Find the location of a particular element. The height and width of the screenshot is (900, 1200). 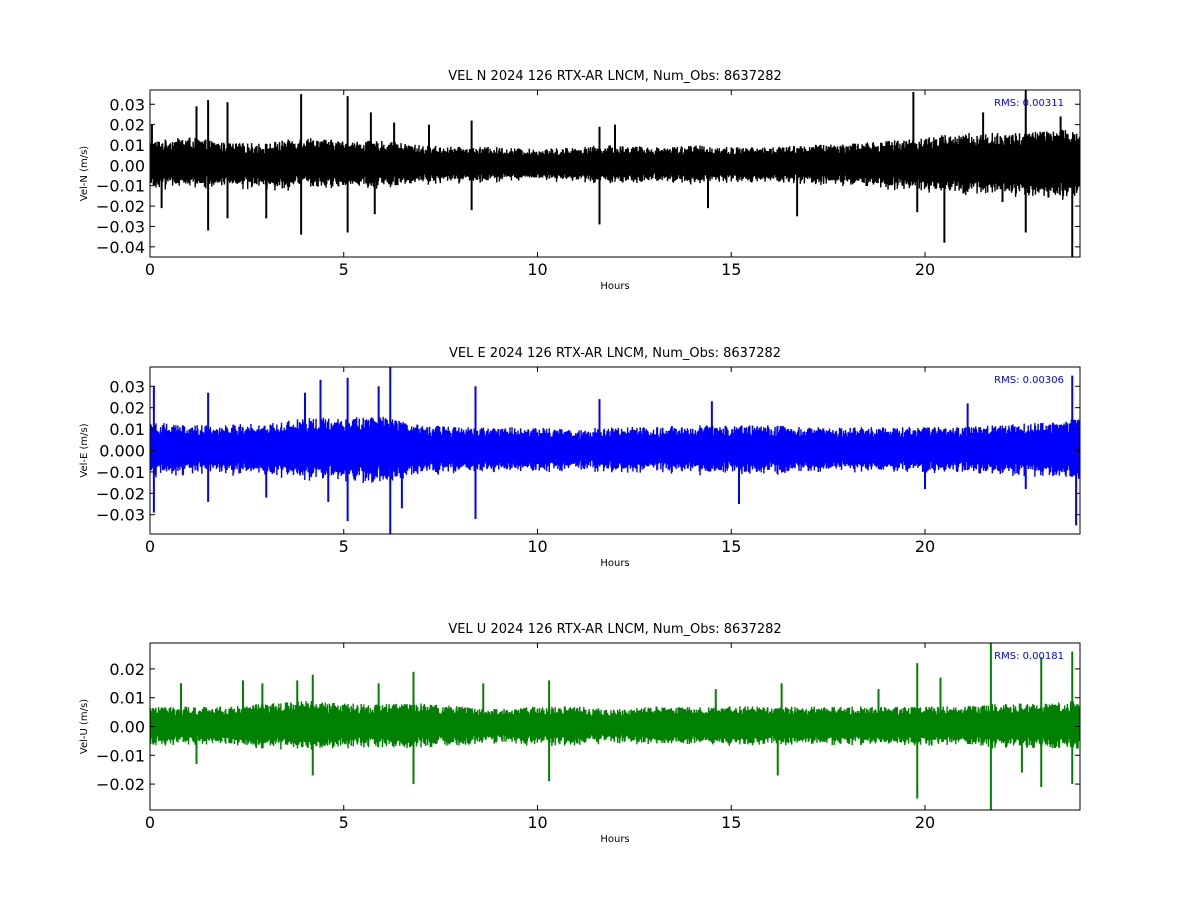

y-tick-label: 0.000 is located at coordinates (122, 451).